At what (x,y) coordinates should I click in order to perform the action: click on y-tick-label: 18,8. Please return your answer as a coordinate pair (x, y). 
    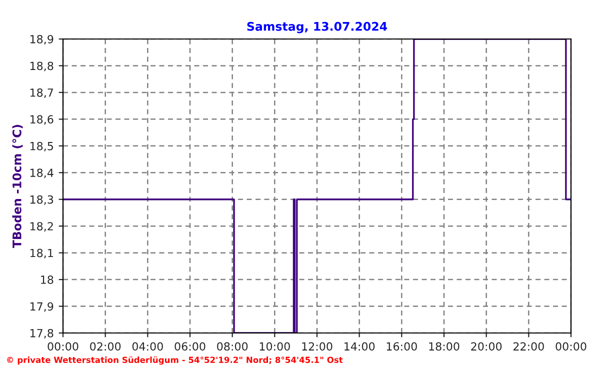
    Looking at the image, I should click on (42, 67).